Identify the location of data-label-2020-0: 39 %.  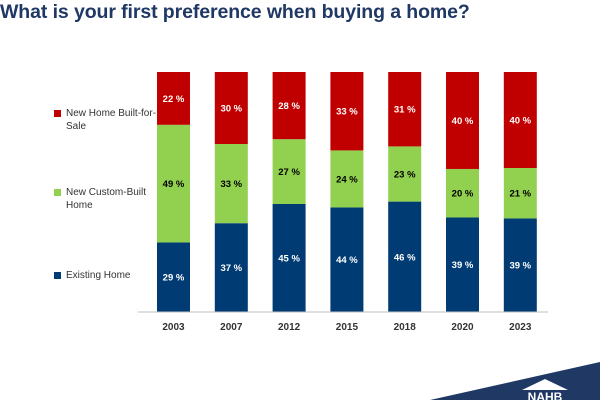
(463, 265).